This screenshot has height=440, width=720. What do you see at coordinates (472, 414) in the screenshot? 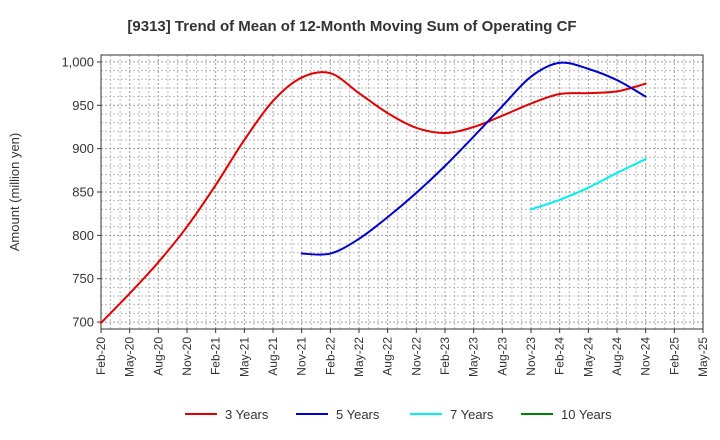
I see `legend-label-7-years: 7 Years` at bounding box center [472, 414].